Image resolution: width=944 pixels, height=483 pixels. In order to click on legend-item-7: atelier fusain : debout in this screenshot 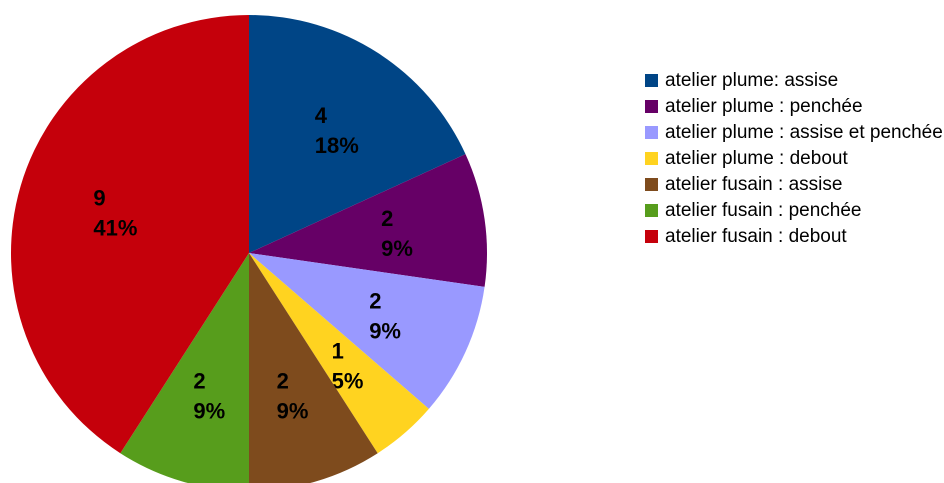, I will do `click(794, 237)`.